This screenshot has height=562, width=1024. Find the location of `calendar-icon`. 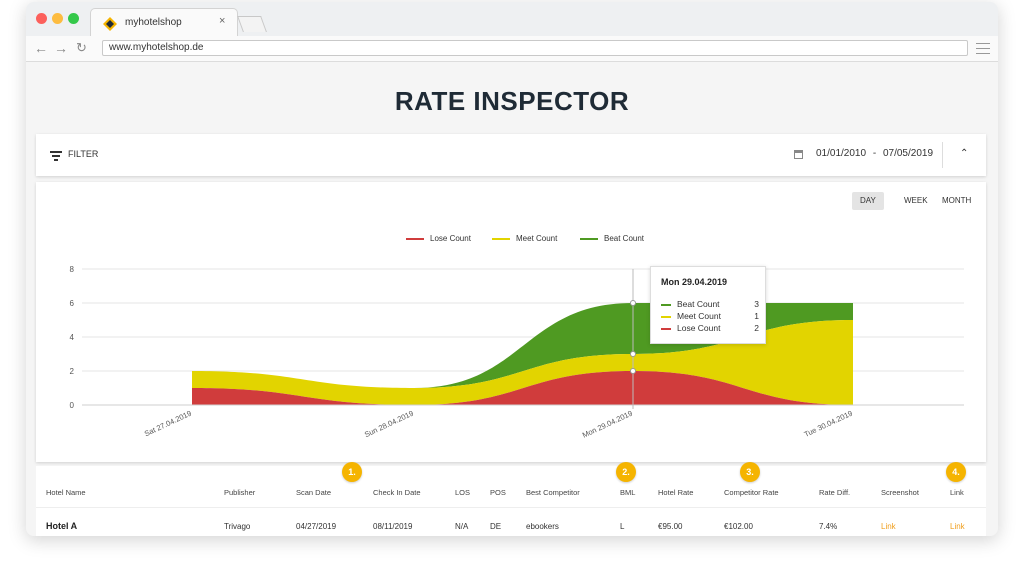

calendar-icon is located at coordinates (798, 154).